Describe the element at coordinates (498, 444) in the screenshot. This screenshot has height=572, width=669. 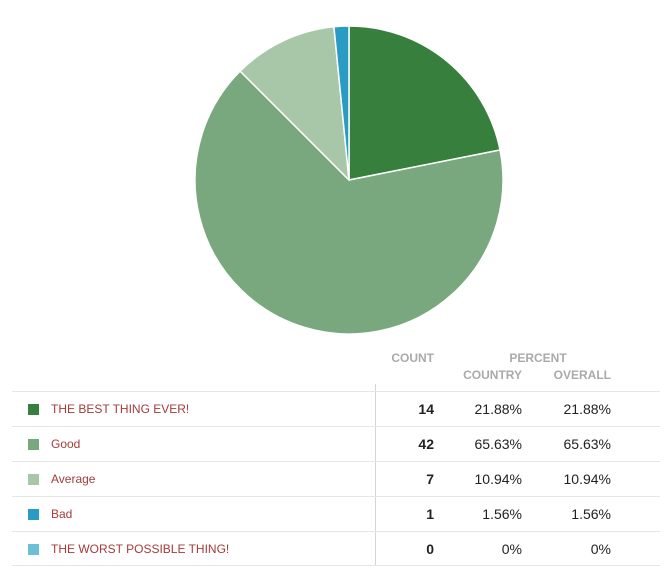
I see `country-percent: 65.63%` at that location.